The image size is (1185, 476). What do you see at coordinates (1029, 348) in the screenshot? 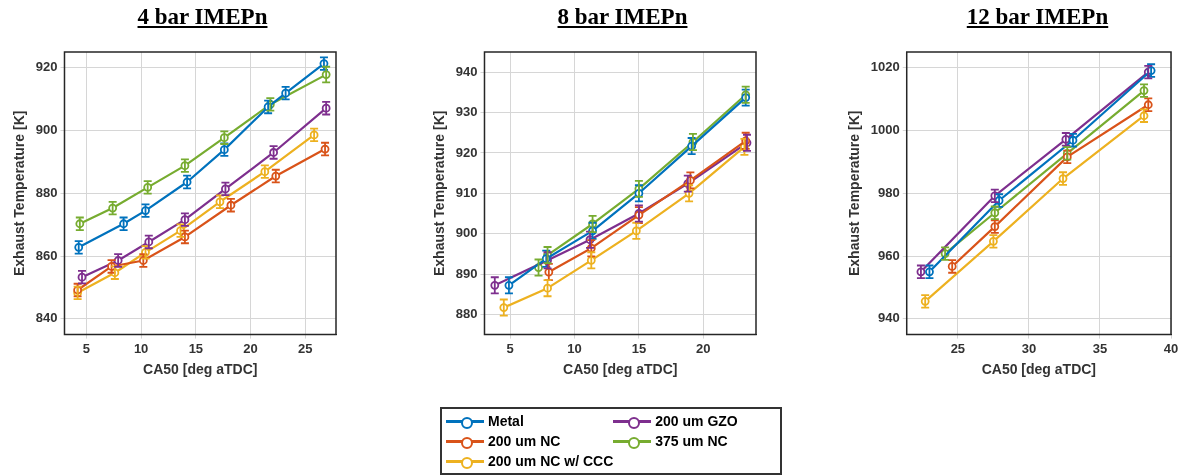
I see `x-tick-label: 30` at bounding box center [1029, 348].